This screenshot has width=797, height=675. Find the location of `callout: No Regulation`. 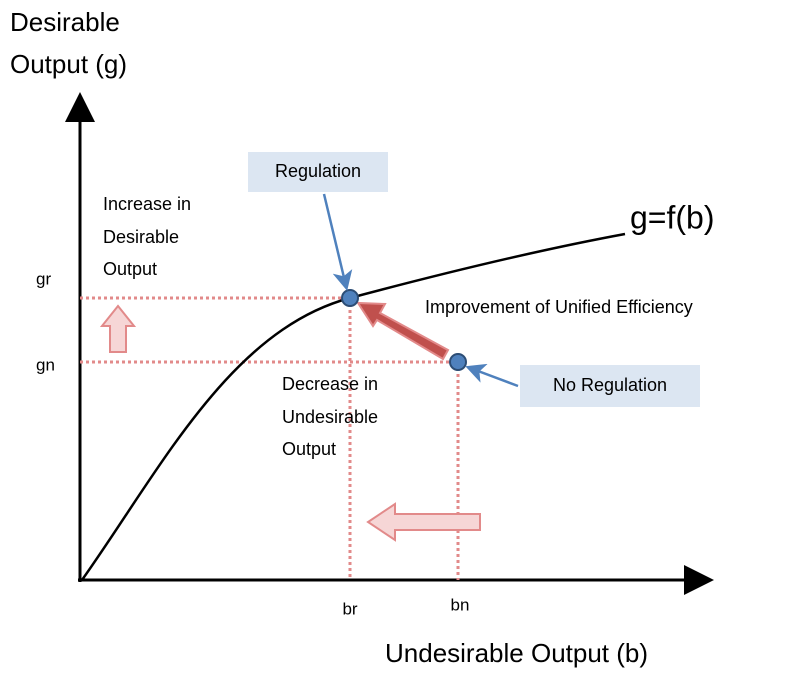

callout: No Regulation is located at coordinates (610, 385).